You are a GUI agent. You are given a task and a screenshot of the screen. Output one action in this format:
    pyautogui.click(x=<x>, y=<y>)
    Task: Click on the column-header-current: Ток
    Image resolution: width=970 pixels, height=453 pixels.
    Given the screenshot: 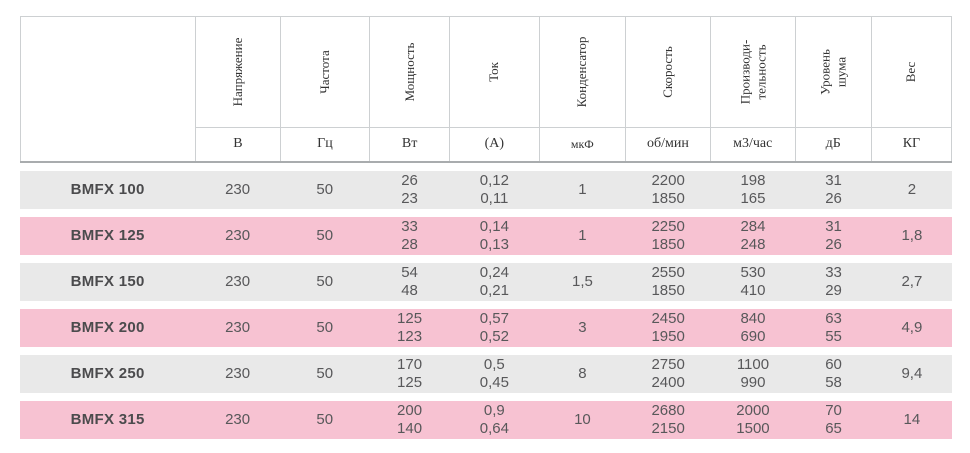 What is the action you would take?
    pyautogui.click(x=494, y=72)
    